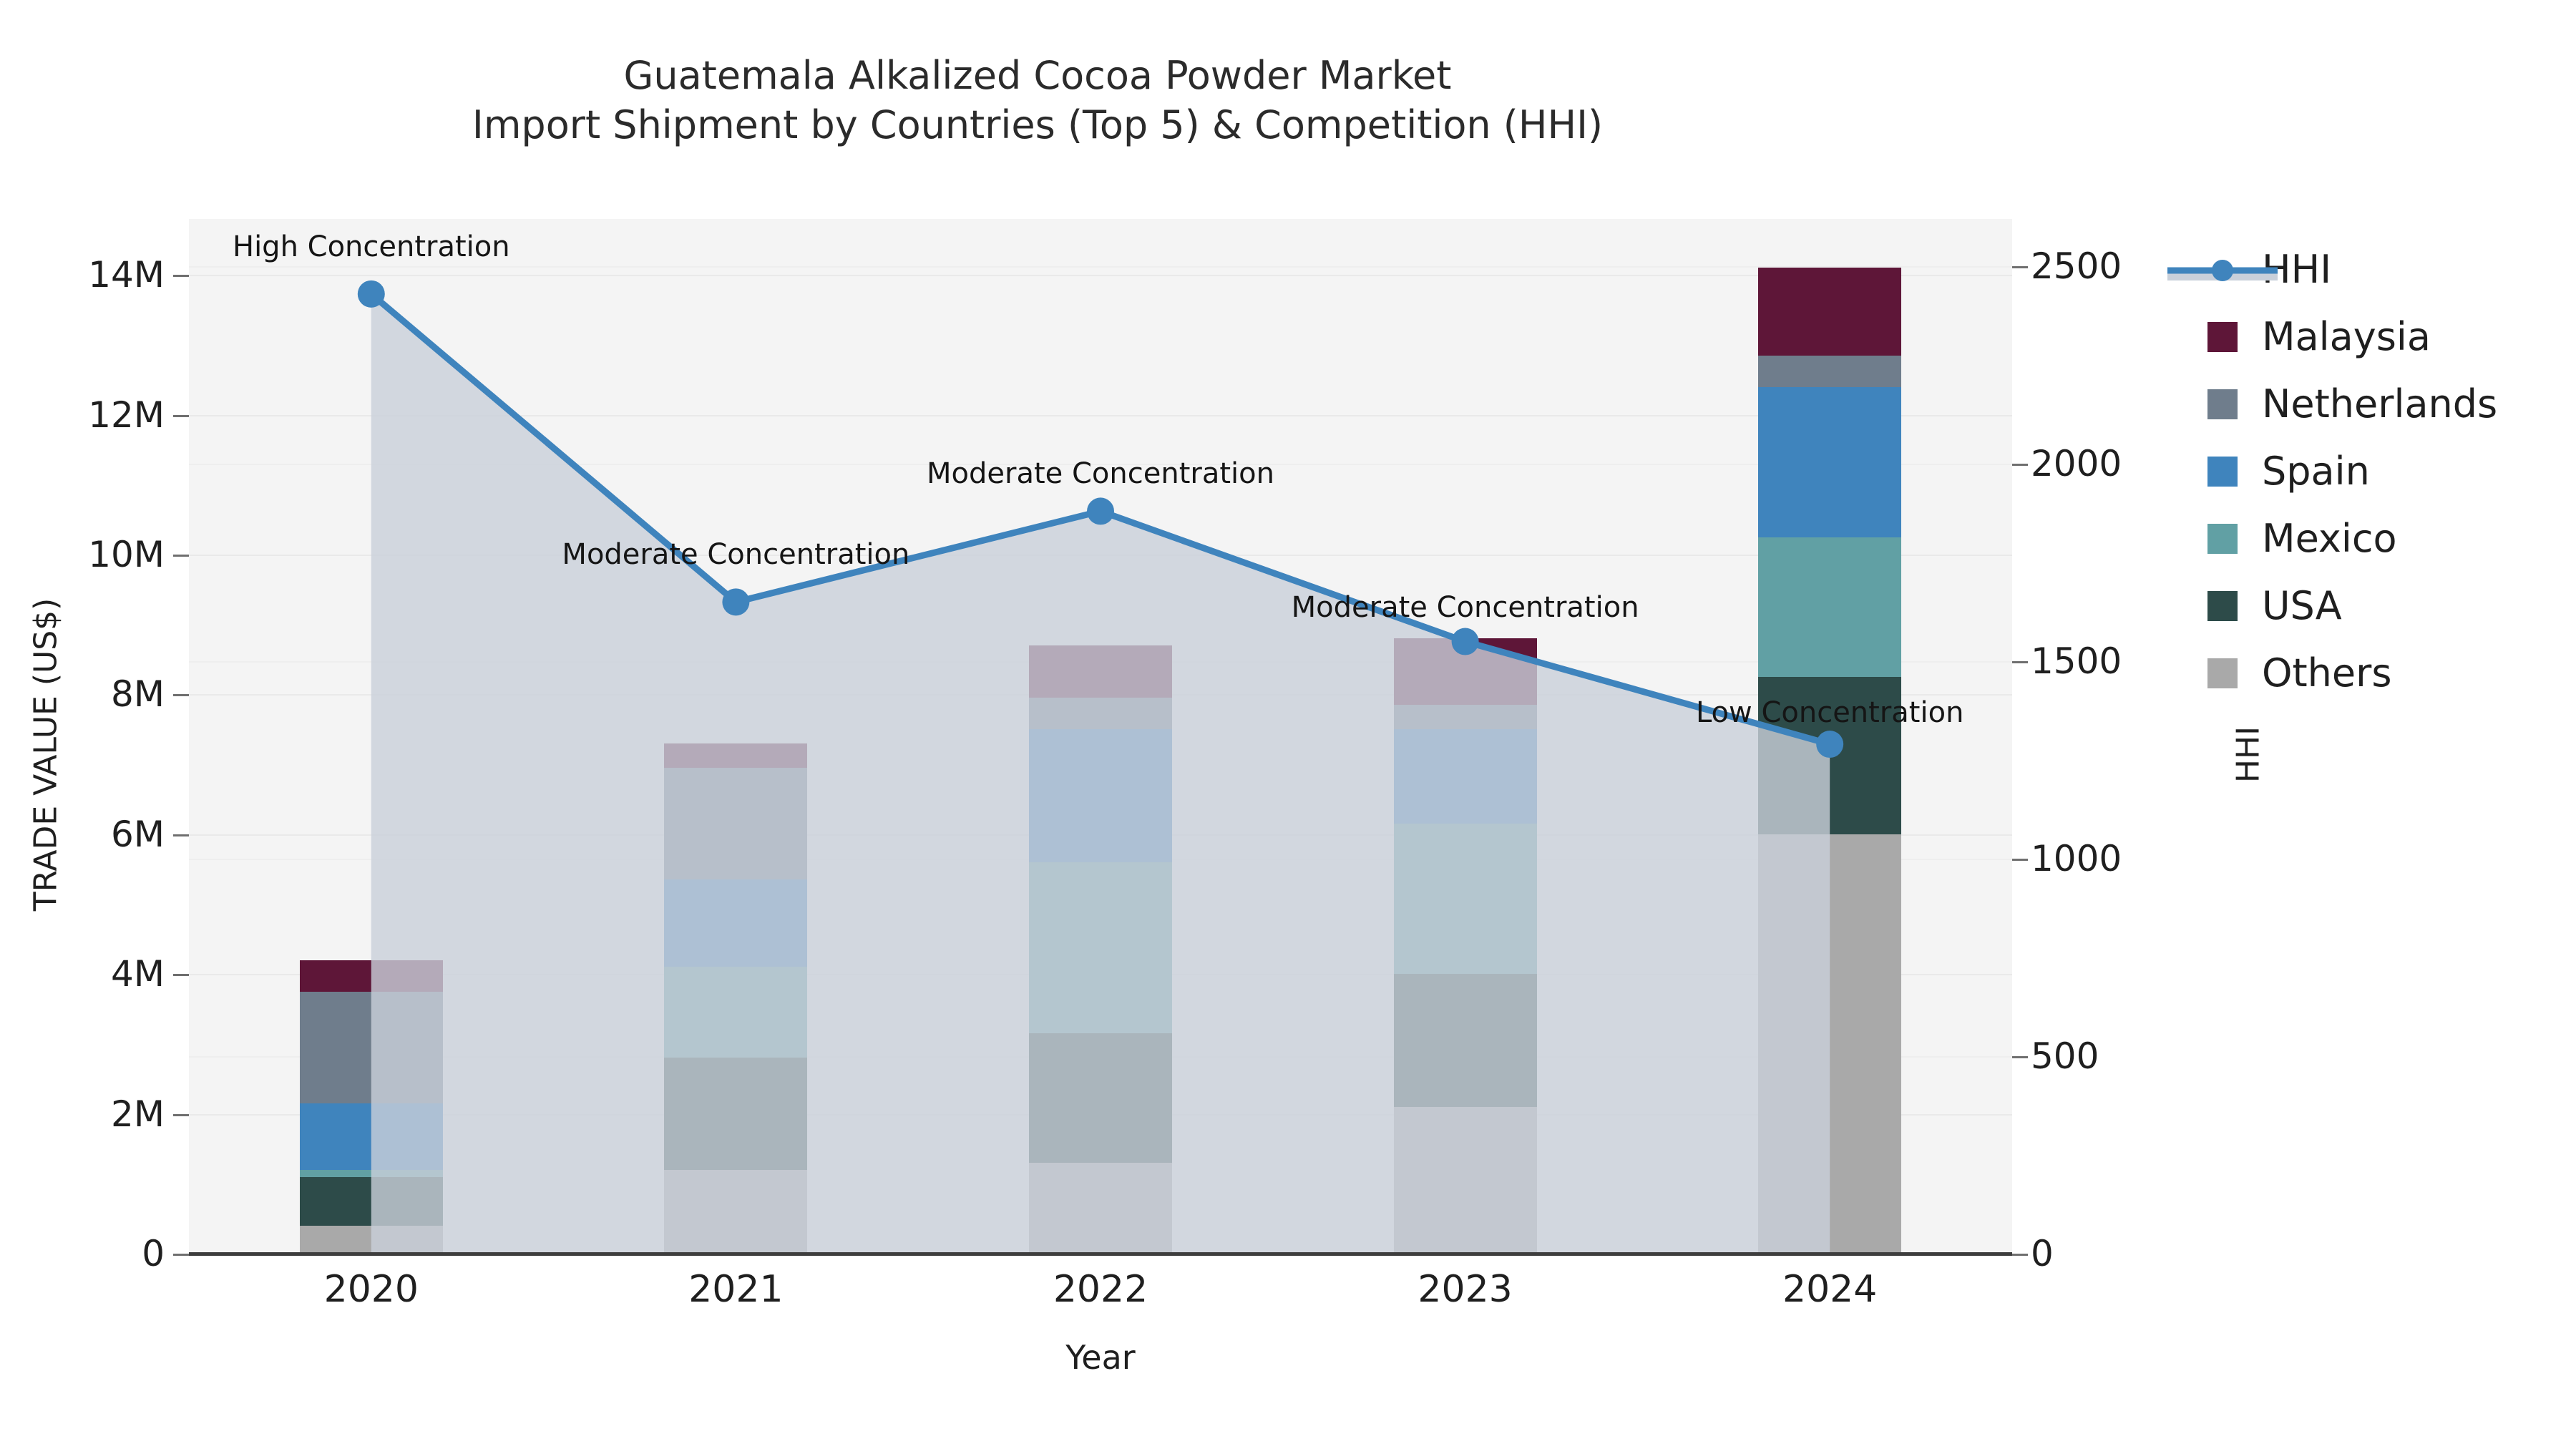 Image resolution: width=2576 pixels, height=1449 pixels. I want to click on y-tick-right-1500: 1500, so click(2076, 661).